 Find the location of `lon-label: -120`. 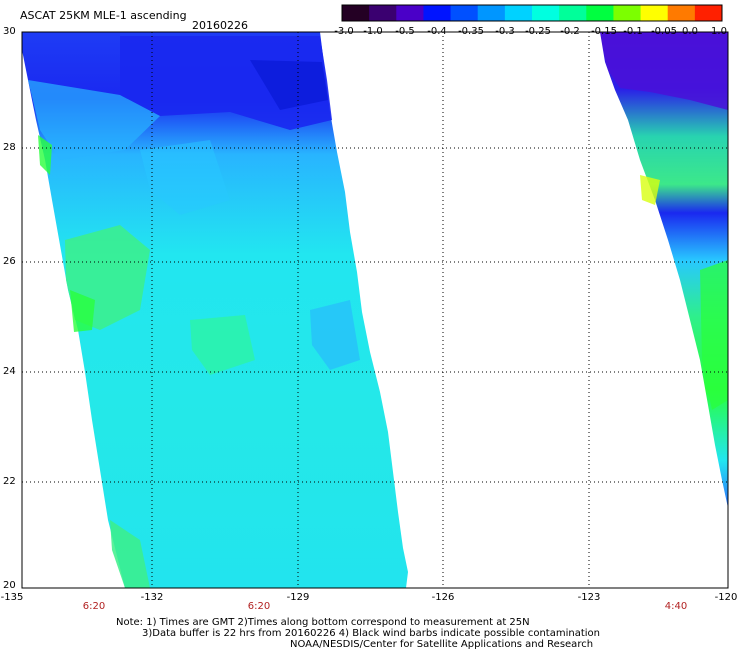

lon-label: -120 is located at coordinates (726, 597).